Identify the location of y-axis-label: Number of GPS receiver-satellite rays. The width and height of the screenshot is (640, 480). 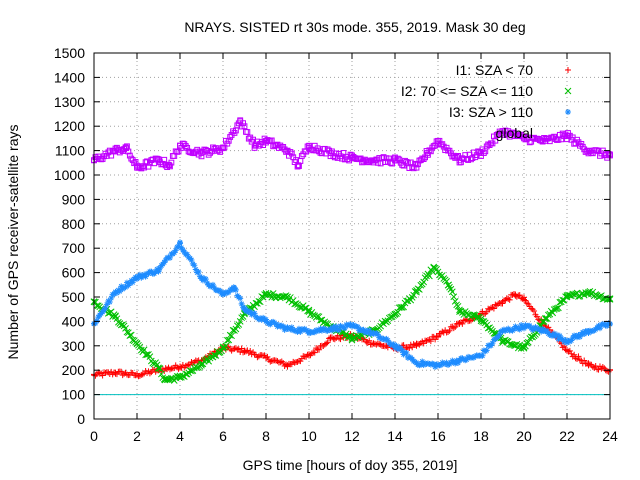
(13, 242).